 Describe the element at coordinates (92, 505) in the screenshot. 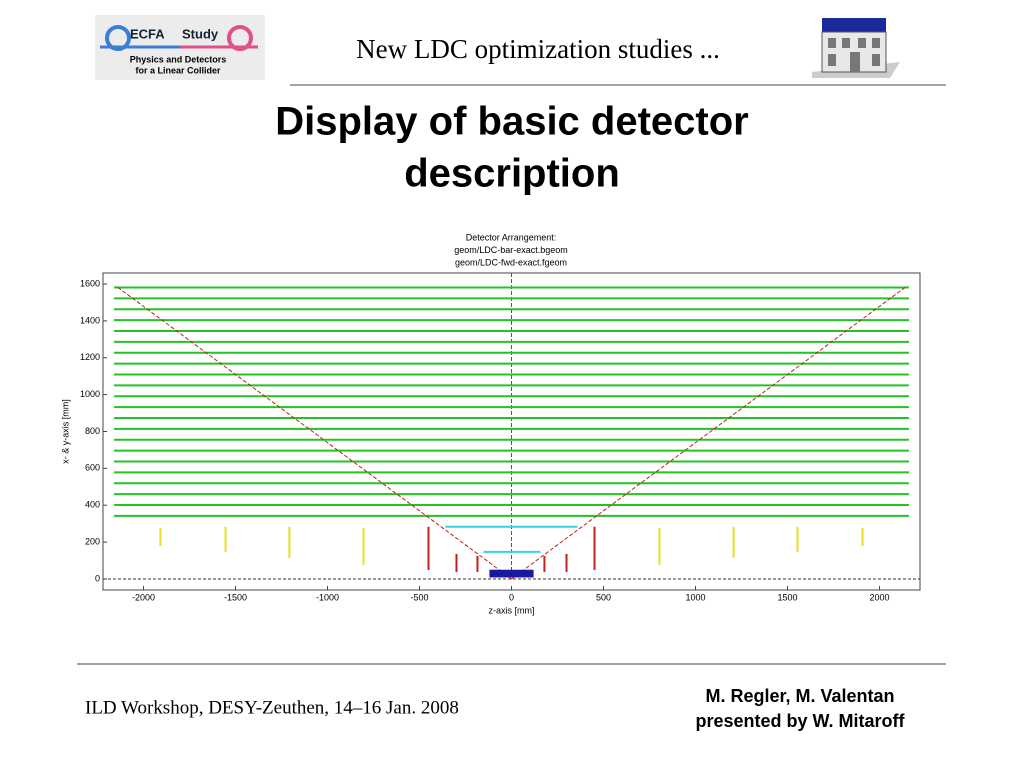

I see `y-tick-label: 400` at that location.